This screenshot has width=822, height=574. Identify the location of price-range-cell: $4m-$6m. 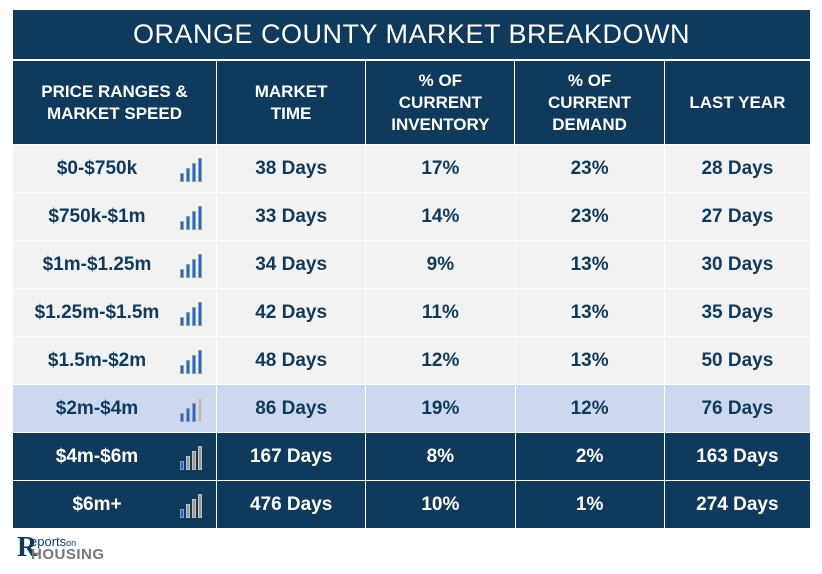
(114, 456).